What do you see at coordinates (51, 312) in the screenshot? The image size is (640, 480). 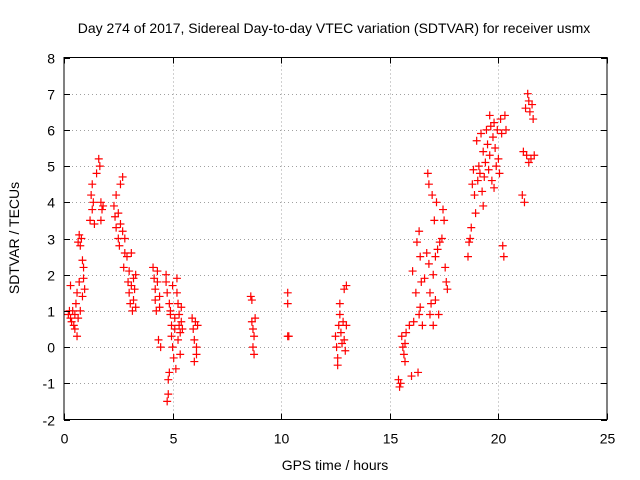 I see `y-tick-label: 1` at bounding box center [51, 312].